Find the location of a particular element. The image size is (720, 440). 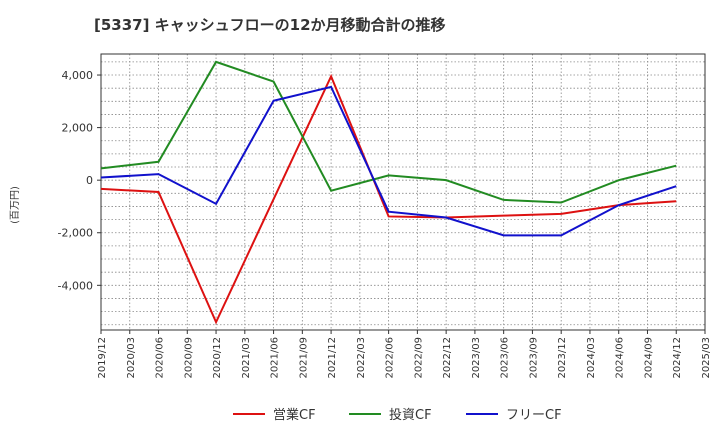

y-tick-label: 2,000 is located at coordinates (78, 128).